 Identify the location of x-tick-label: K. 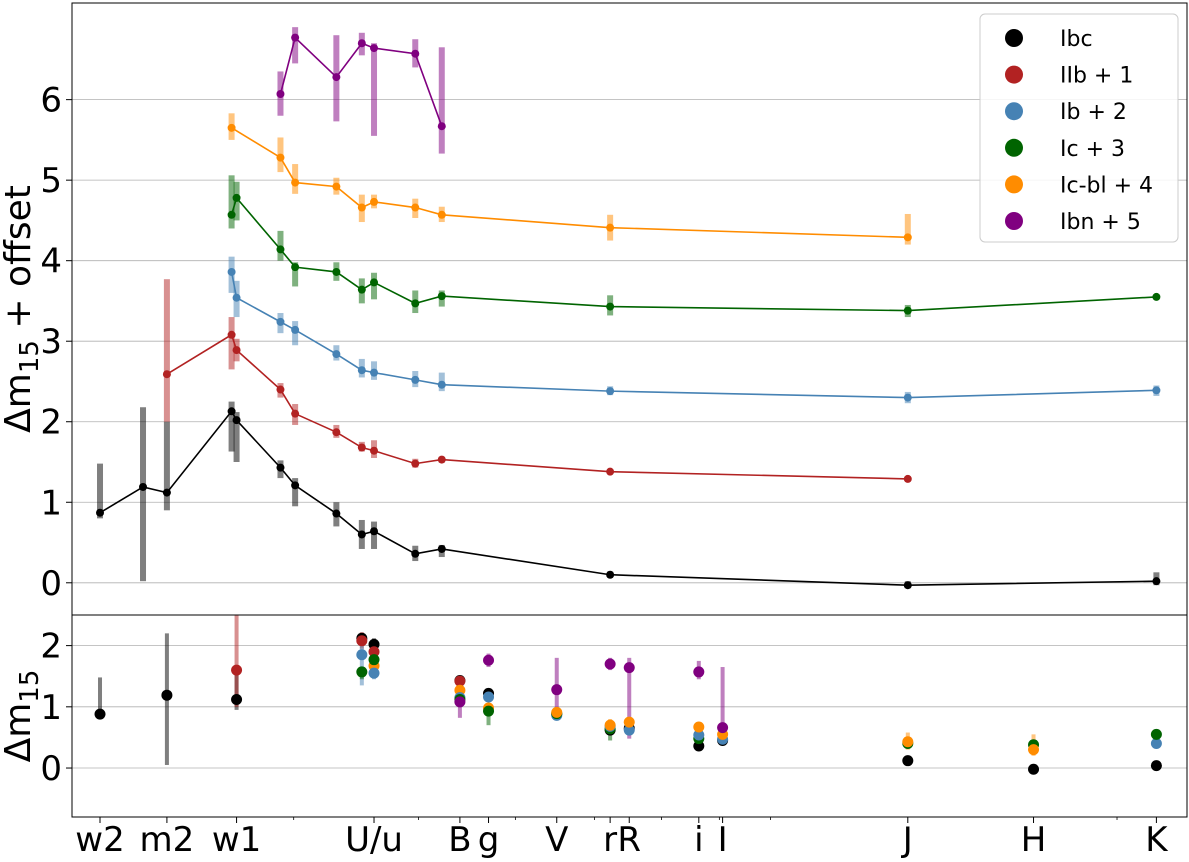
(1157, 840).